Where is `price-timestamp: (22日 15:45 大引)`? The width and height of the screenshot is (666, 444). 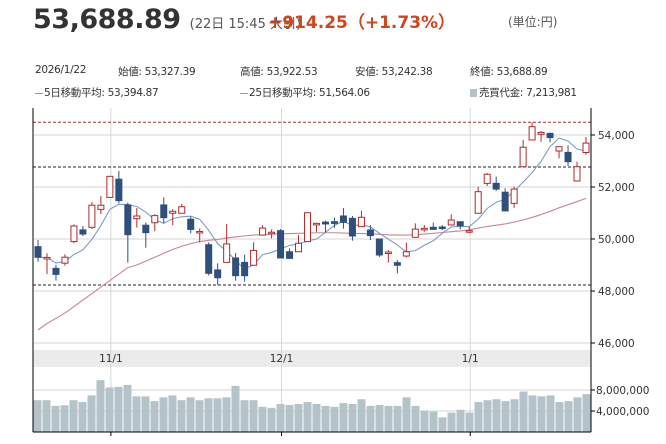 price-timestamp: (22日 15:45 大引) is located at coordinates (245, 24).